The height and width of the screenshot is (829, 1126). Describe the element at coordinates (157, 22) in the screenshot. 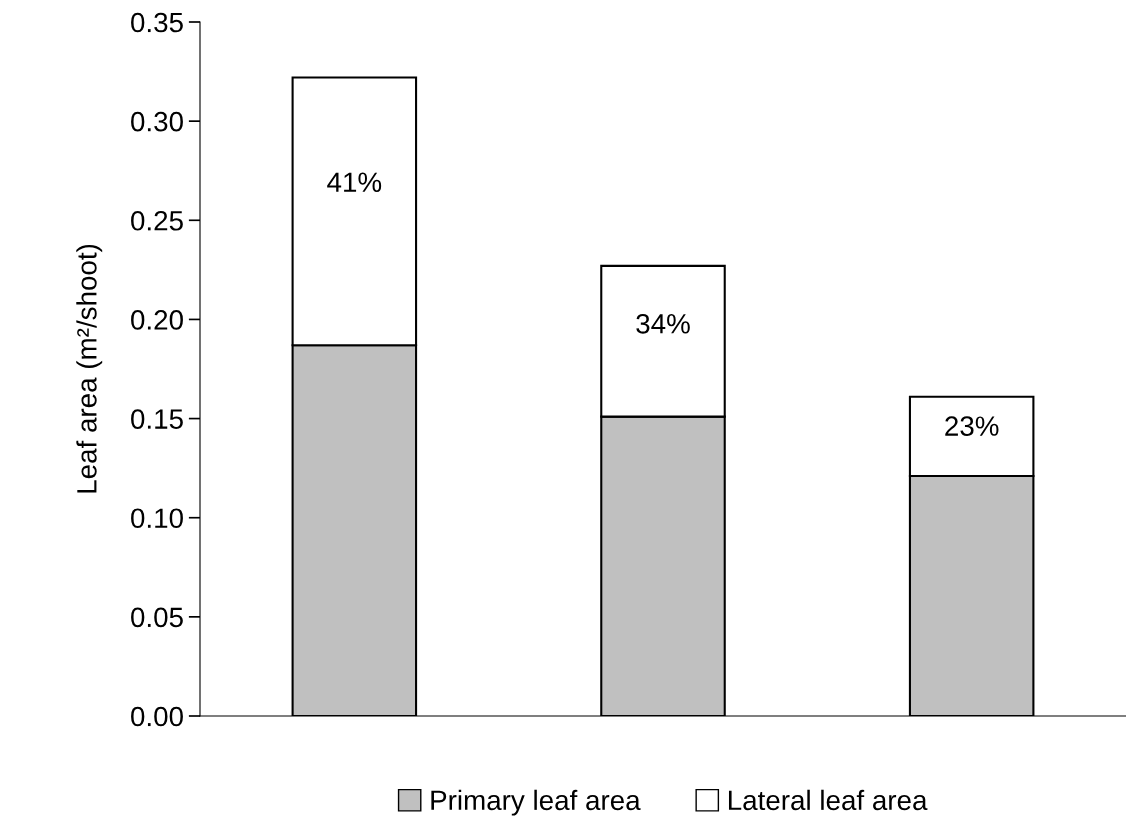

I see `y-tick-label: 0.35` at that location.